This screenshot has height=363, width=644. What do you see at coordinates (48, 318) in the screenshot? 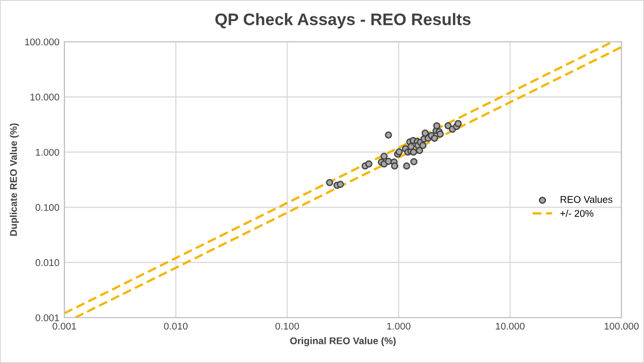
I see `y-tick-label: 0.001` at bounding box center [48, 318].